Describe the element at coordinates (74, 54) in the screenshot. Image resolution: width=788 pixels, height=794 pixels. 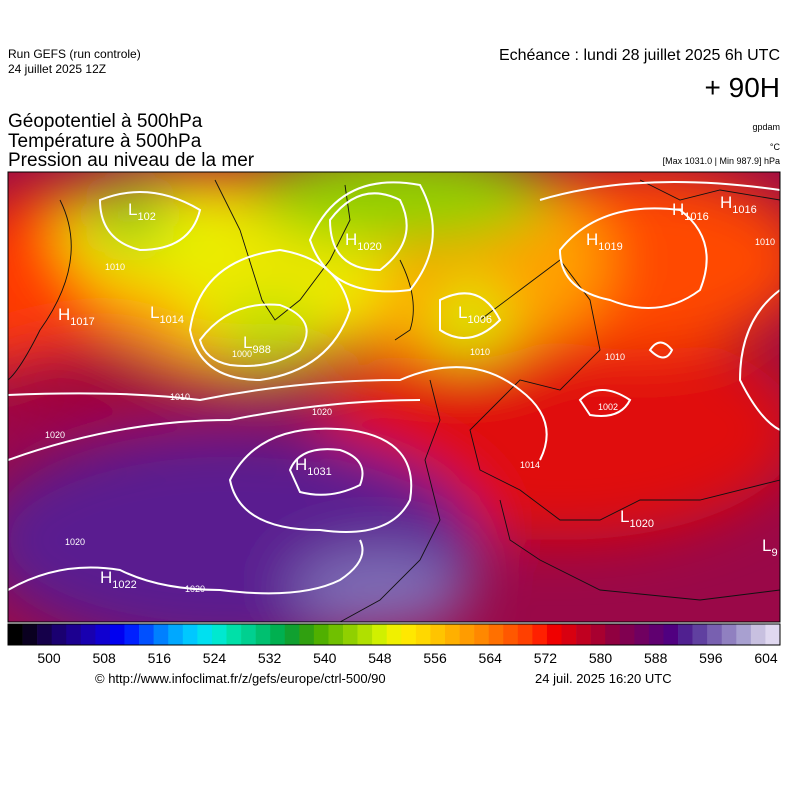
I see `run: Run GEFS (run controle)` at that location.